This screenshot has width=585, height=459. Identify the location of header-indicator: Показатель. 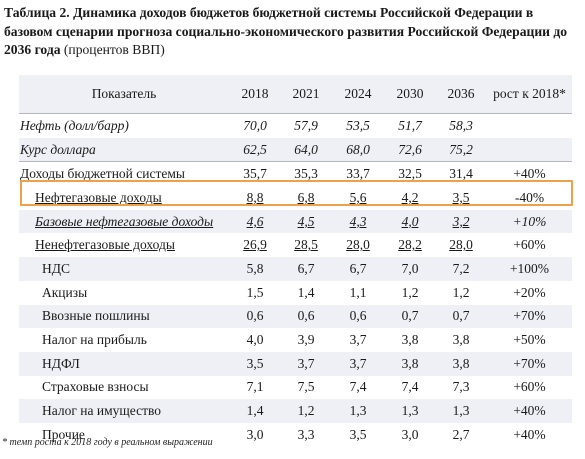
(124, 94).